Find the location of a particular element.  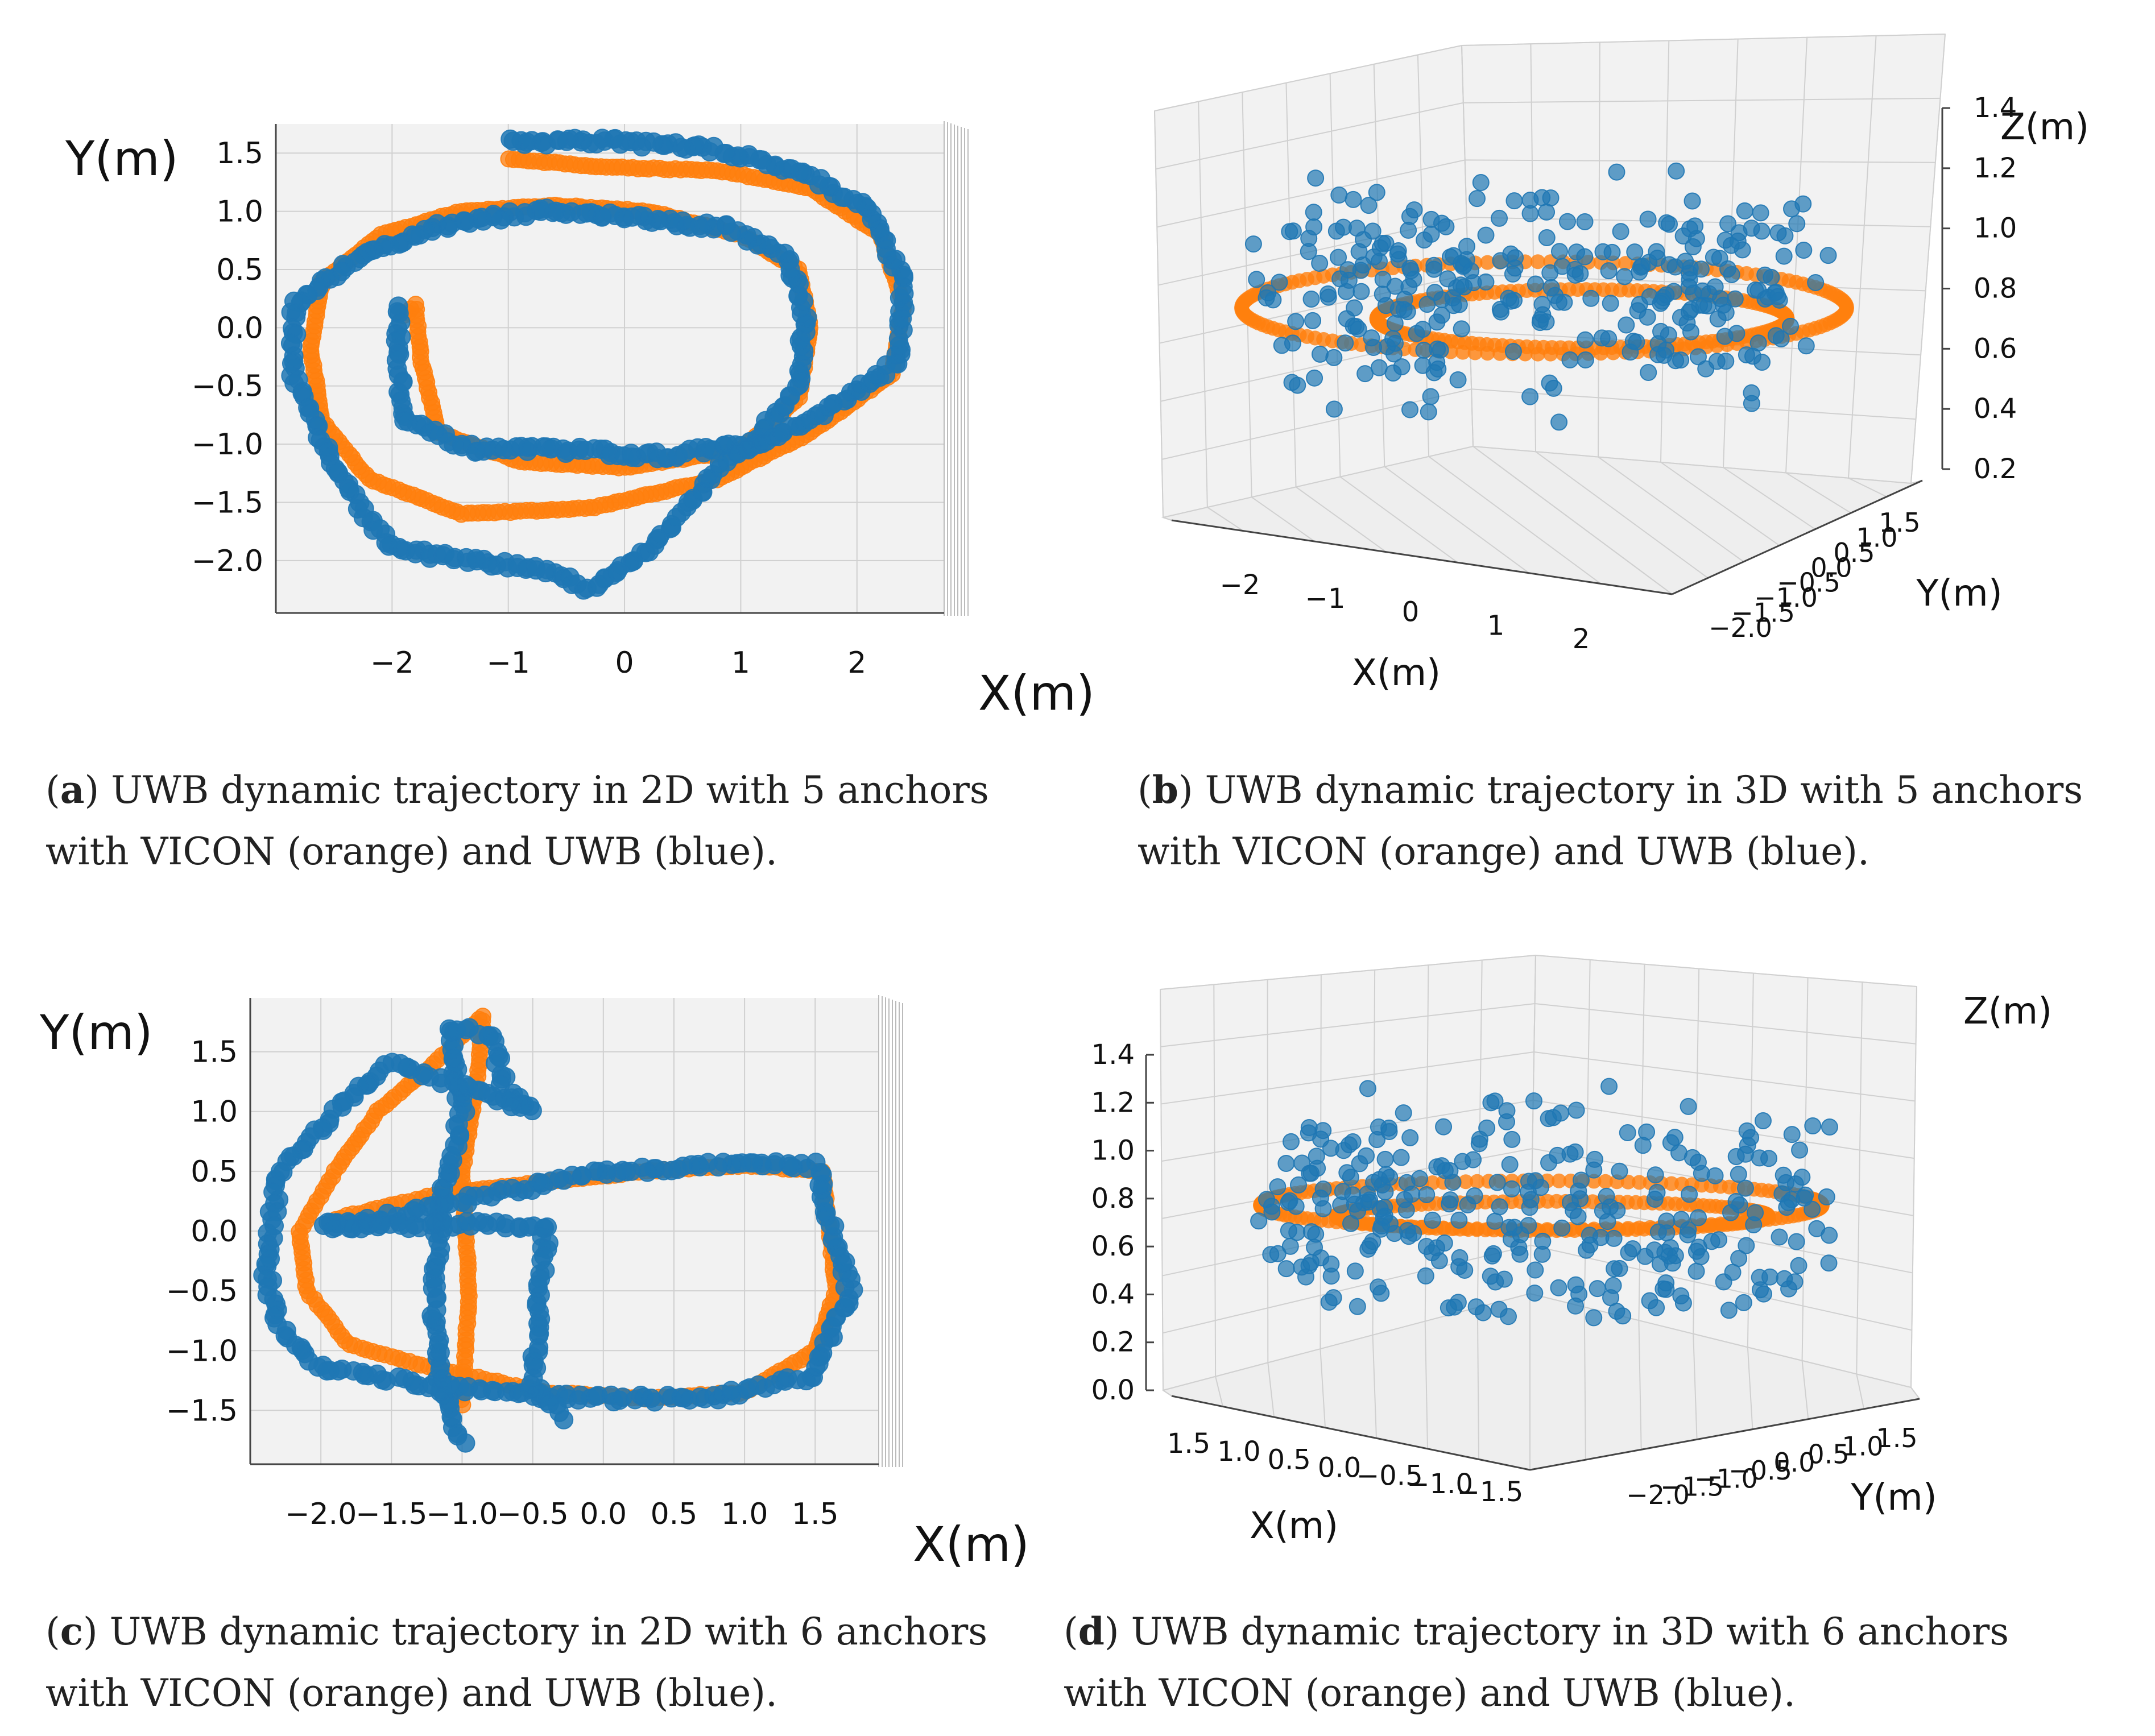

chart-c-xtick: −2.0 is located at coordinates (321, 1514).